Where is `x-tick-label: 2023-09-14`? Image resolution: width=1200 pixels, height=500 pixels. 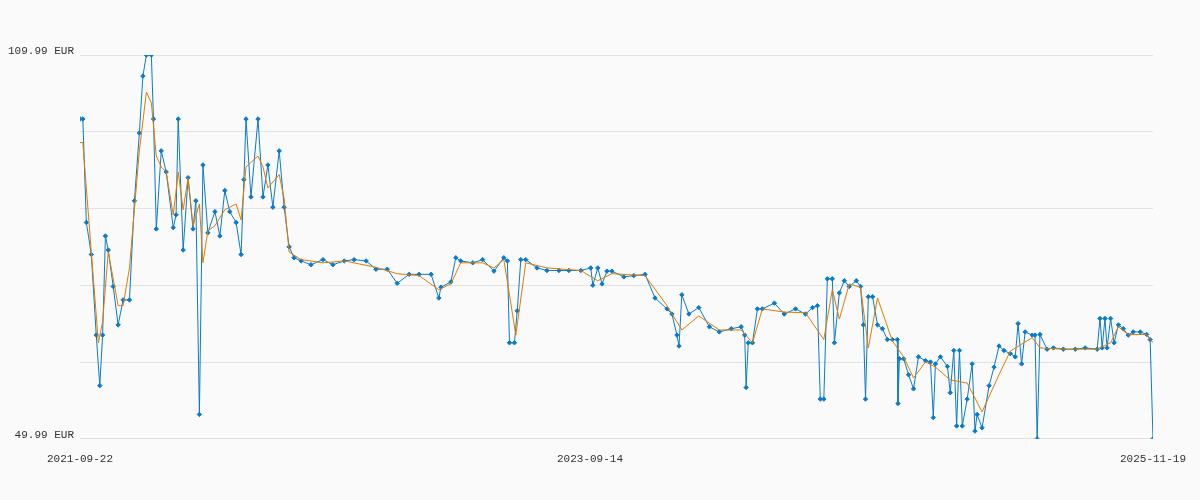 x-tick-label: 2023-09-14 is located at coordinates (590, 459).